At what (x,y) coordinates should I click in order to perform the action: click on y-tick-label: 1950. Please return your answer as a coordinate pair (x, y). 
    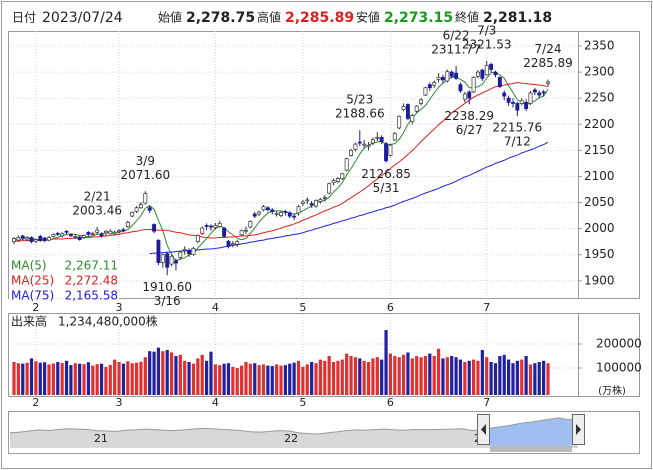
    Looking at the image, I should click on (599, 254).